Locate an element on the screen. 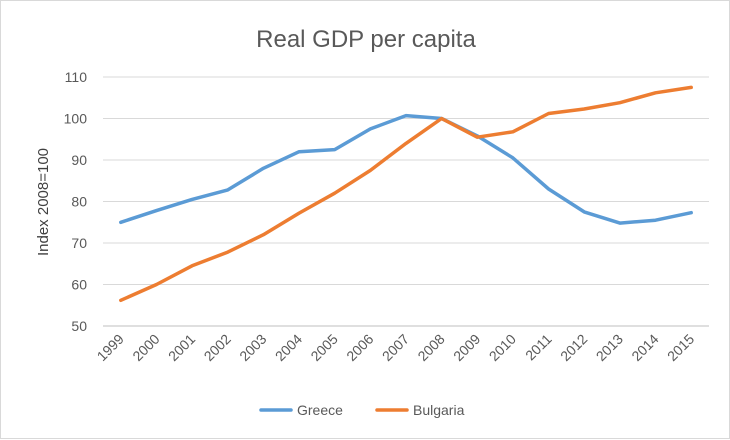  x-tick-label: 2008 is located at coordinates (430, 347).